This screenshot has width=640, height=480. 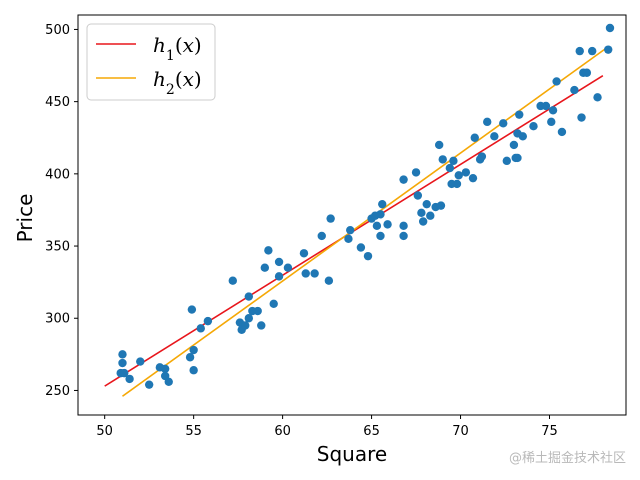 I want to click on x-tick-label: 65, so click(x=371, y=431).